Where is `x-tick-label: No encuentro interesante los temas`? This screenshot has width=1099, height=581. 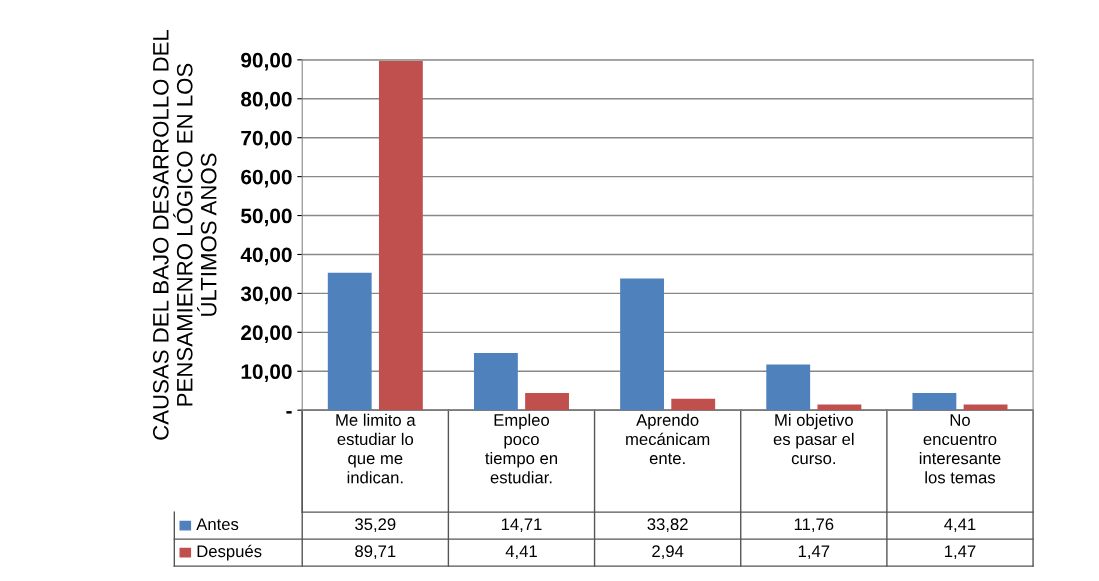
x-tick-label: No encuentro interesante los temas is located at coordinates (960, 449).